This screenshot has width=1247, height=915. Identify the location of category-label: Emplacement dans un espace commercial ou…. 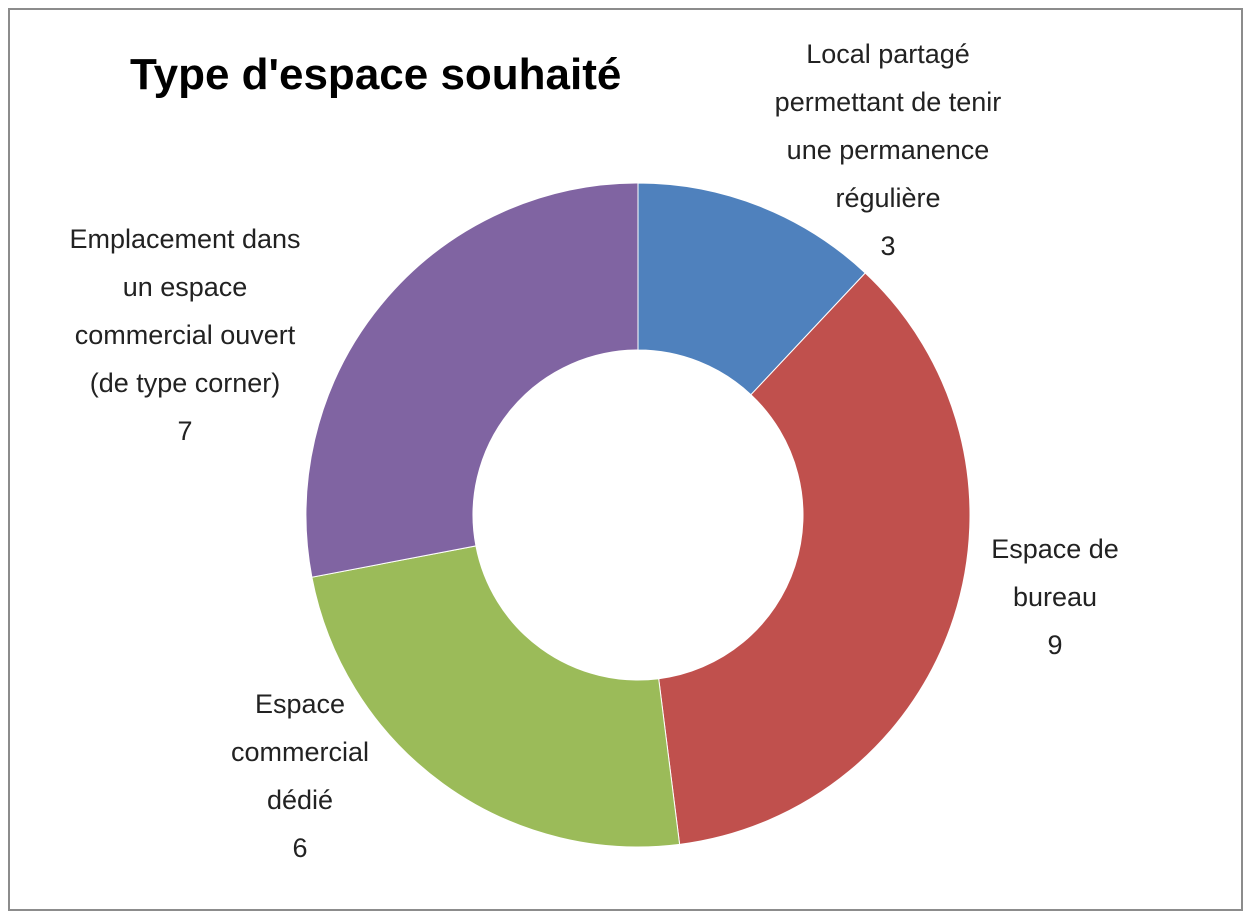
(185, 311).